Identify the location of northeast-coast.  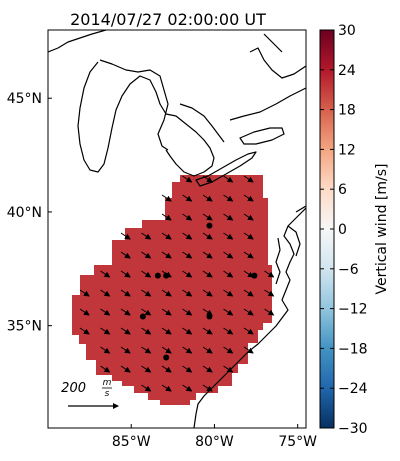
(277, 63).